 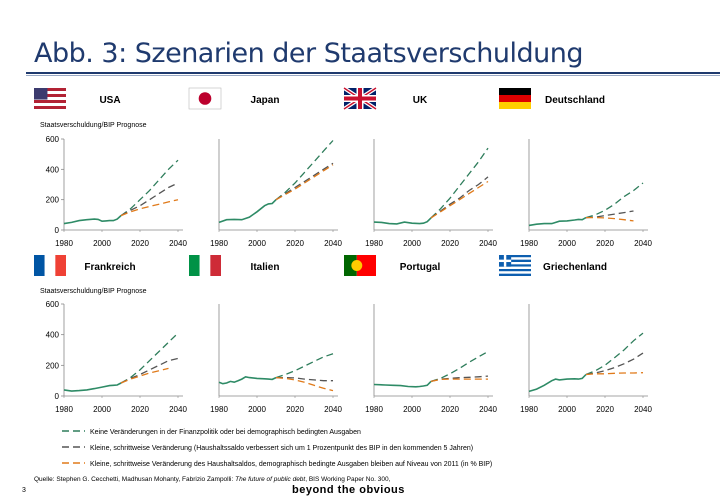 What do you see at coordinates (309, 53) in the screenshot?
I see `slide-title: Abb. 3: Szenarien der Staatsverschuldung` at bounding box center [309, 53].